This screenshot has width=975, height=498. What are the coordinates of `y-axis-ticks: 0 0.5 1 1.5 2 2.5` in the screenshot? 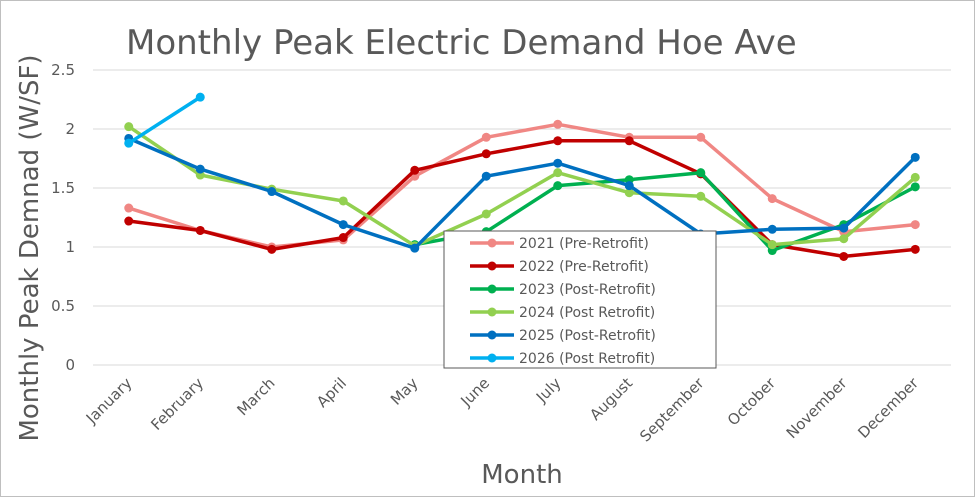 It's located at (63, 217).